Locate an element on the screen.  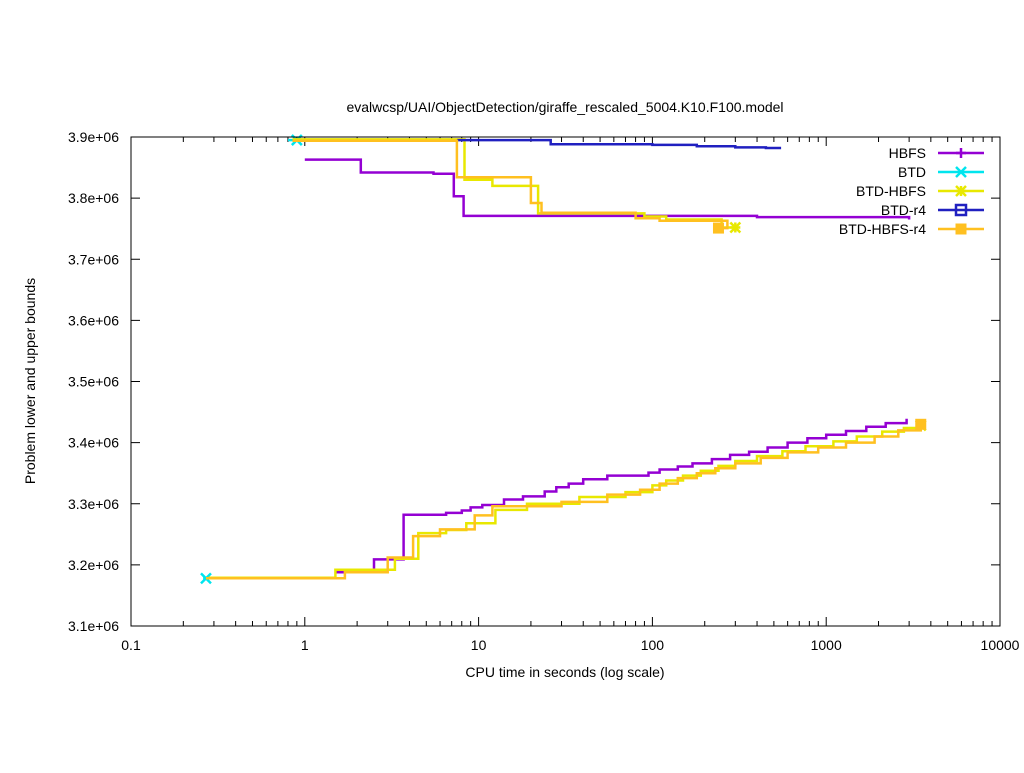
x-tick-label: 100 is located at coordinates (653, 645).